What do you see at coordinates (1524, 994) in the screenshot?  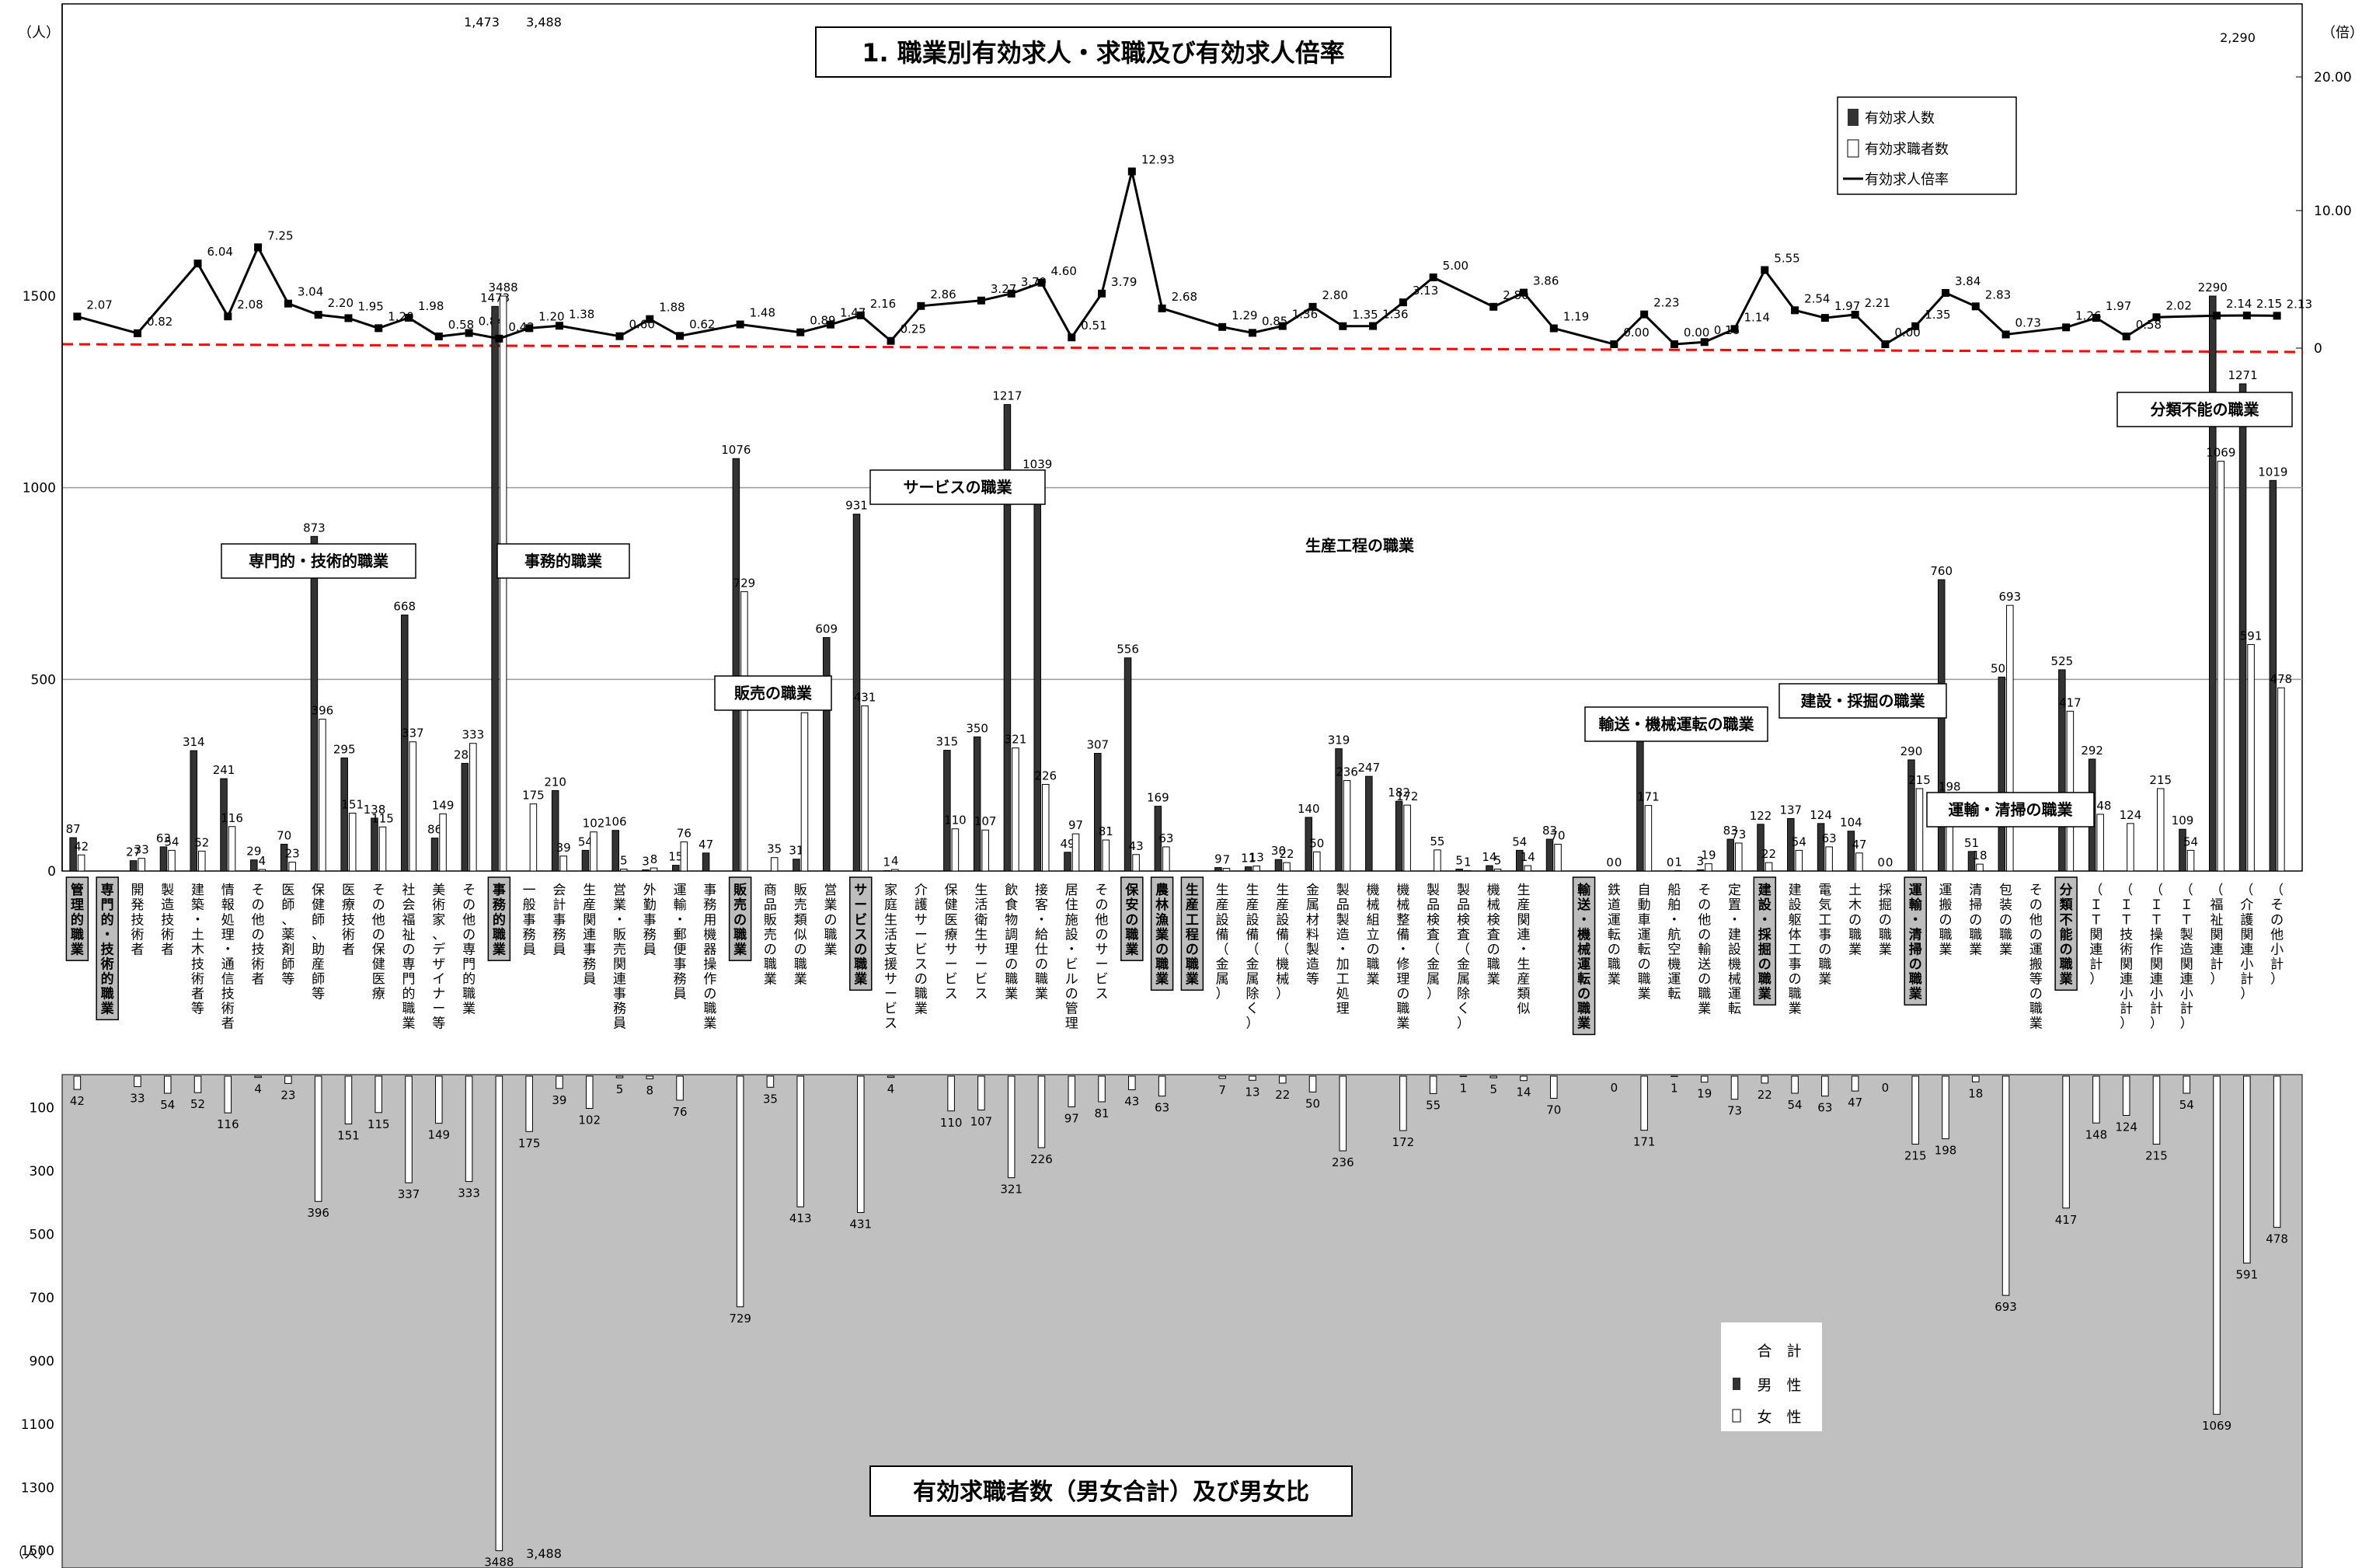 I see `category-label-char: 類` at bounding box center [1524, 994].